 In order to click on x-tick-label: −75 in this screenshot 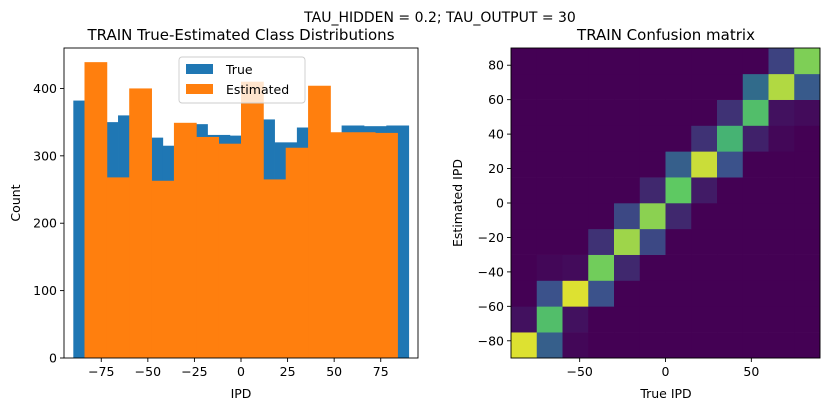, I will do `click(101, 371)`.